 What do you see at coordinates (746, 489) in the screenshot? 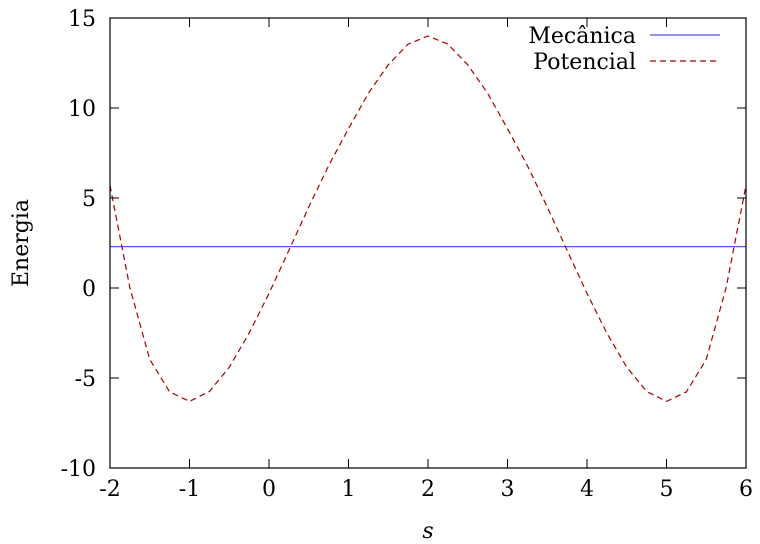
I see `x-tick-label: 6` at bounding box center [746, 489].